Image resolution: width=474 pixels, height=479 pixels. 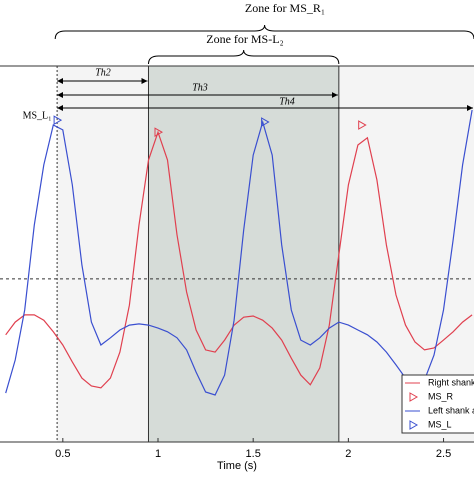 I want to click on x-tick-label: 2.5, so click(x=443, y=454).